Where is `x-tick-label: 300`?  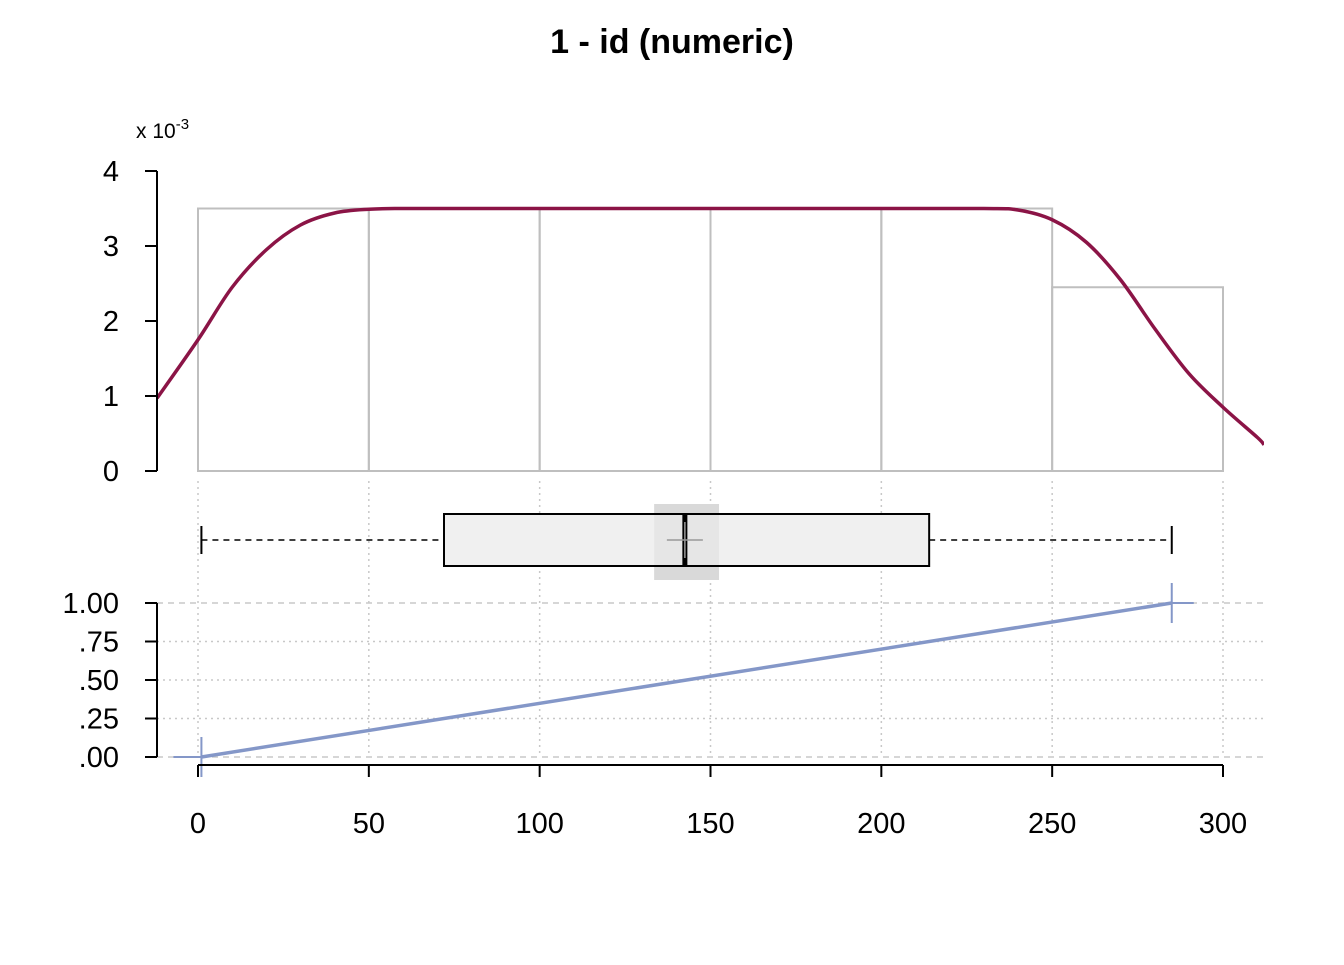 x-tick-label: 300 is located at coordinates (1223, 824).